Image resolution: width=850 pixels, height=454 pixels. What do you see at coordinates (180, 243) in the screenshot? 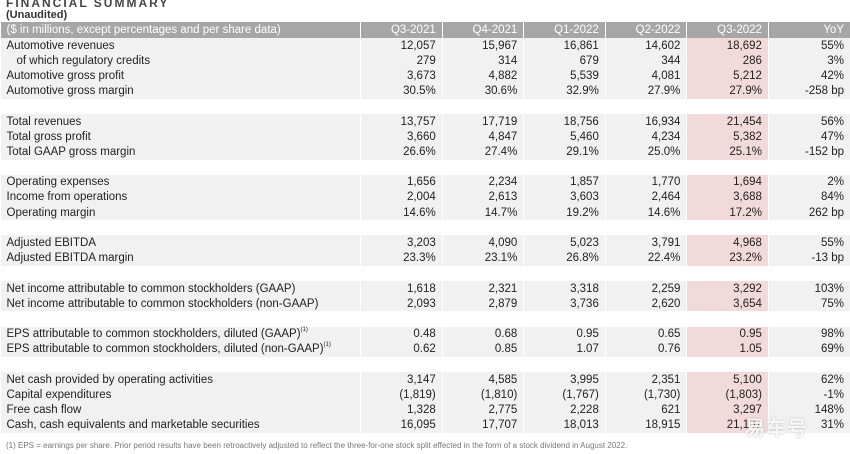
I see `row-label: Adjusted EBITDA` at bounding box center [180, 243].